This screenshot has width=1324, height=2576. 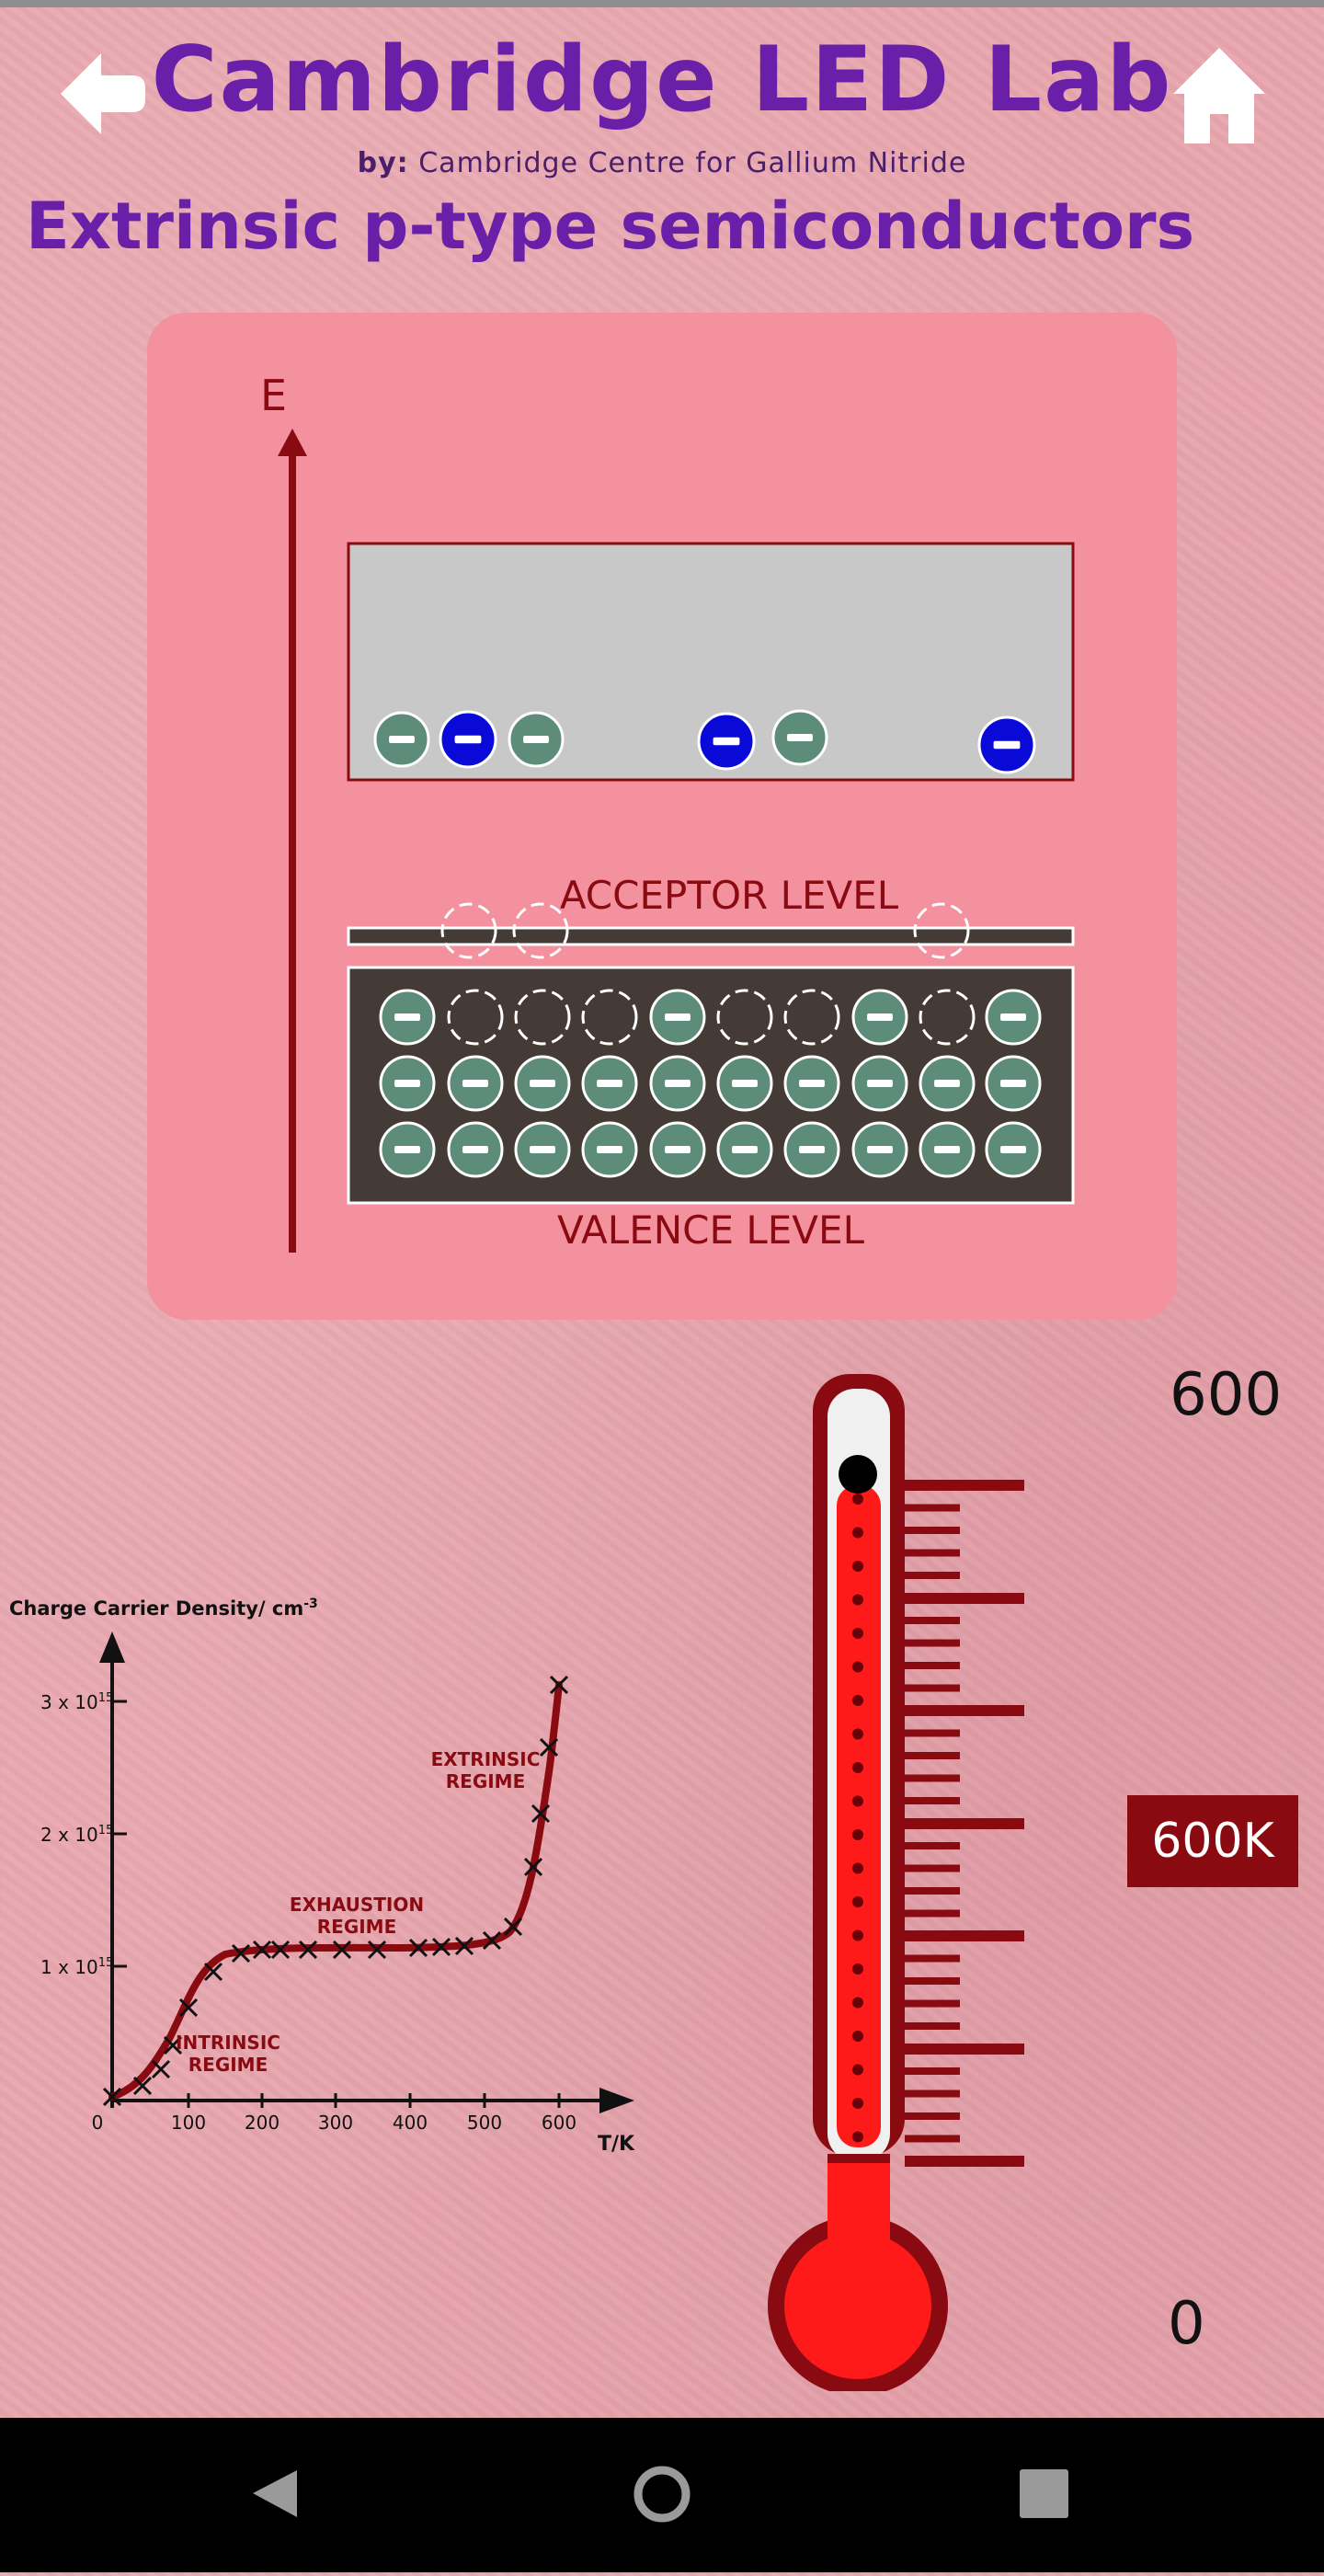 What do you see at coordinates (711, 1231) in the screenshot?
I see `valence-level-label: VALENCE LEVEL` at bounding box center [711, 1231].